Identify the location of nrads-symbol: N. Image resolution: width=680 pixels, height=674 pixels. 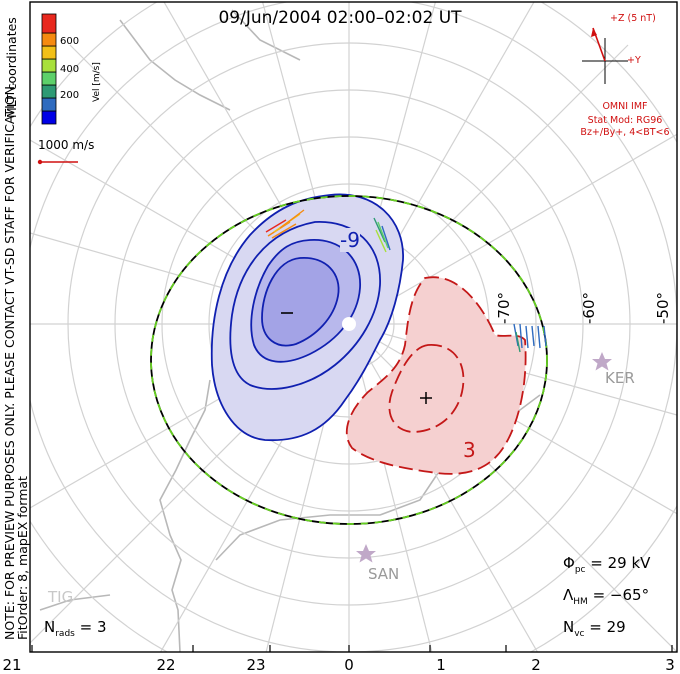
(50, 627).